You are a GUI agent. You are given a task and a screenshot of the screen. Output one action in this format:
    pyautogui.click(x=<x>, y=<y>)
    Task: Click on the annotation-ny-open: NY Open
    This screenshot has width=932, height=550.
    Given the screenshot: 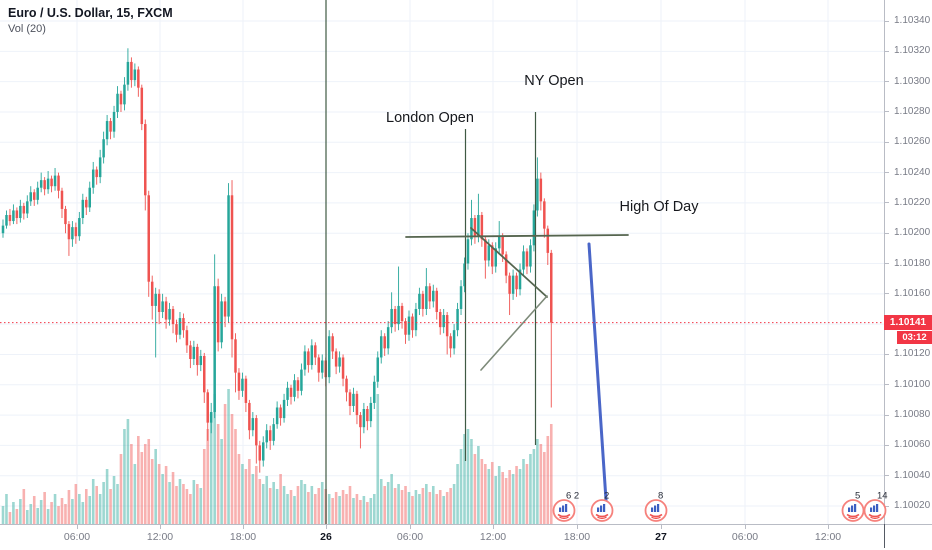 What is the action you would take?
    pyautogui.click(x=554, y=81)
    